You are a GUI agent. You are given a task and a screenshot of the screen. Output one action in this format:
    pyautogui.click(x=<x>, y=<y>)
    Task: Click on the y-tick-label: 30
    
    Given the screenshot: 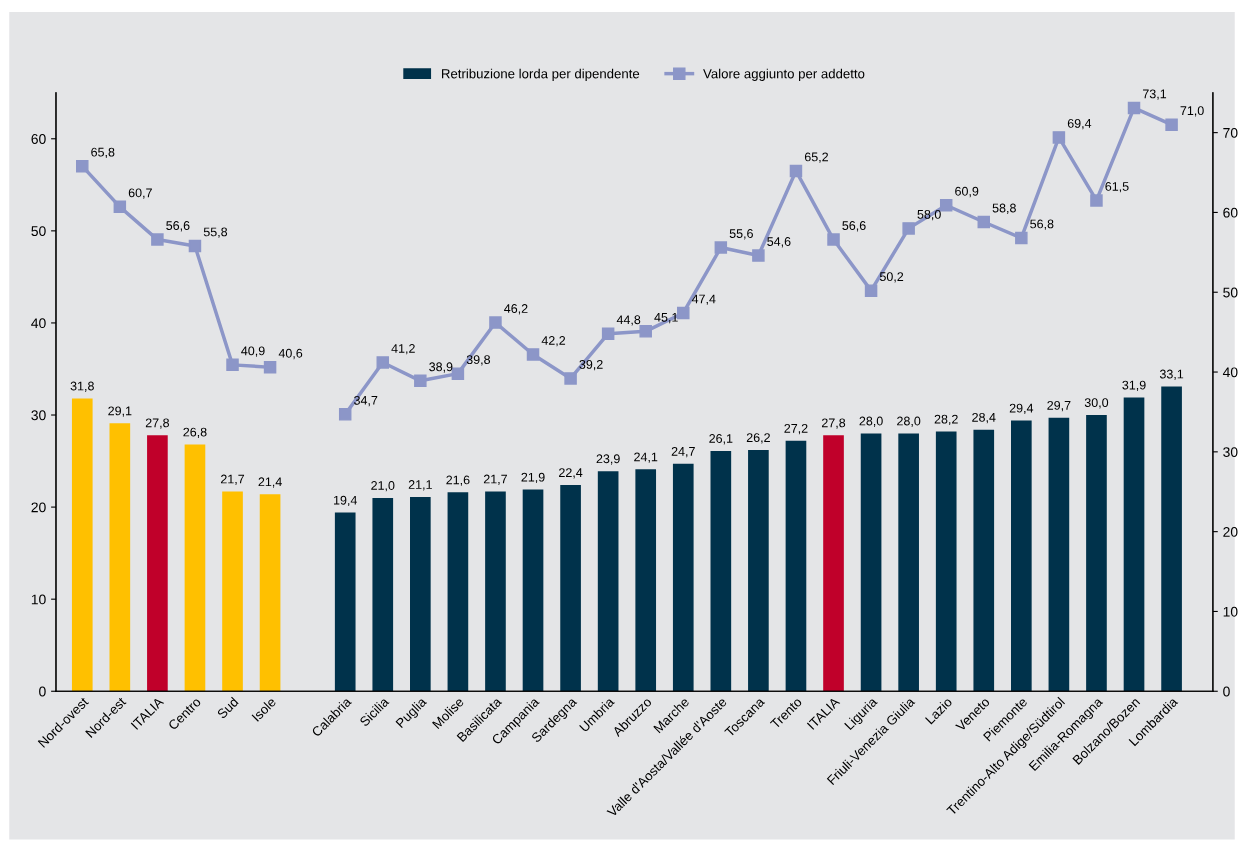 What is the action you would take?
    pyautogui.click(x=38, y=415)
    